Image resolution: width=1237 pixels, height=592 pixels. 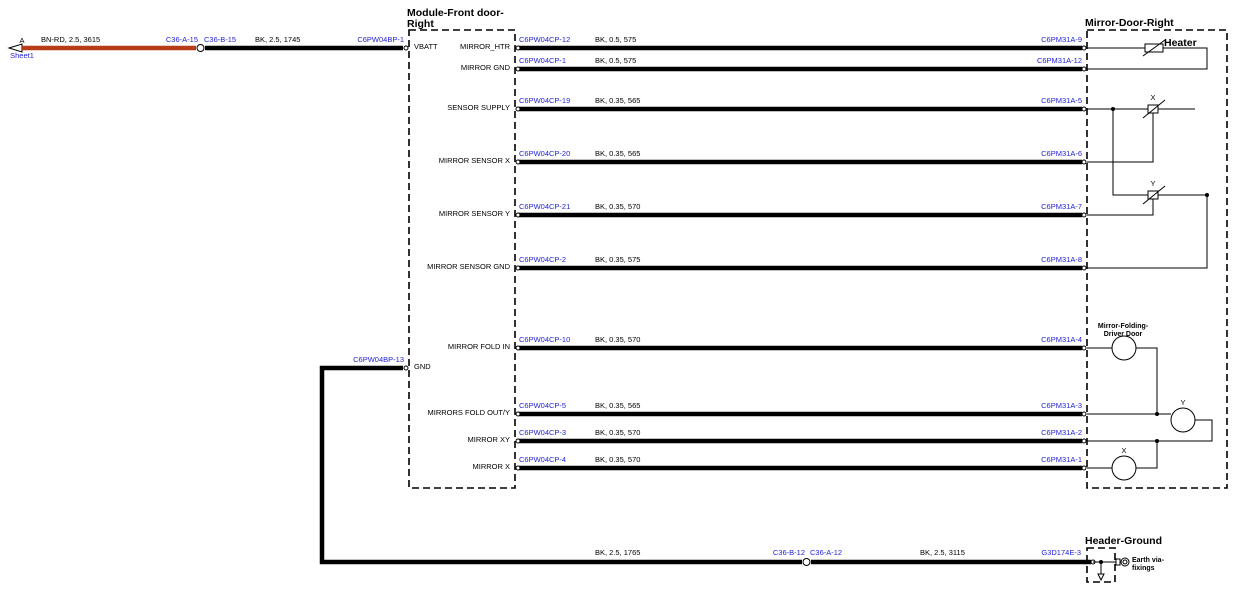 I want to click on sensor-label: X, so click(x=1152, y=97).